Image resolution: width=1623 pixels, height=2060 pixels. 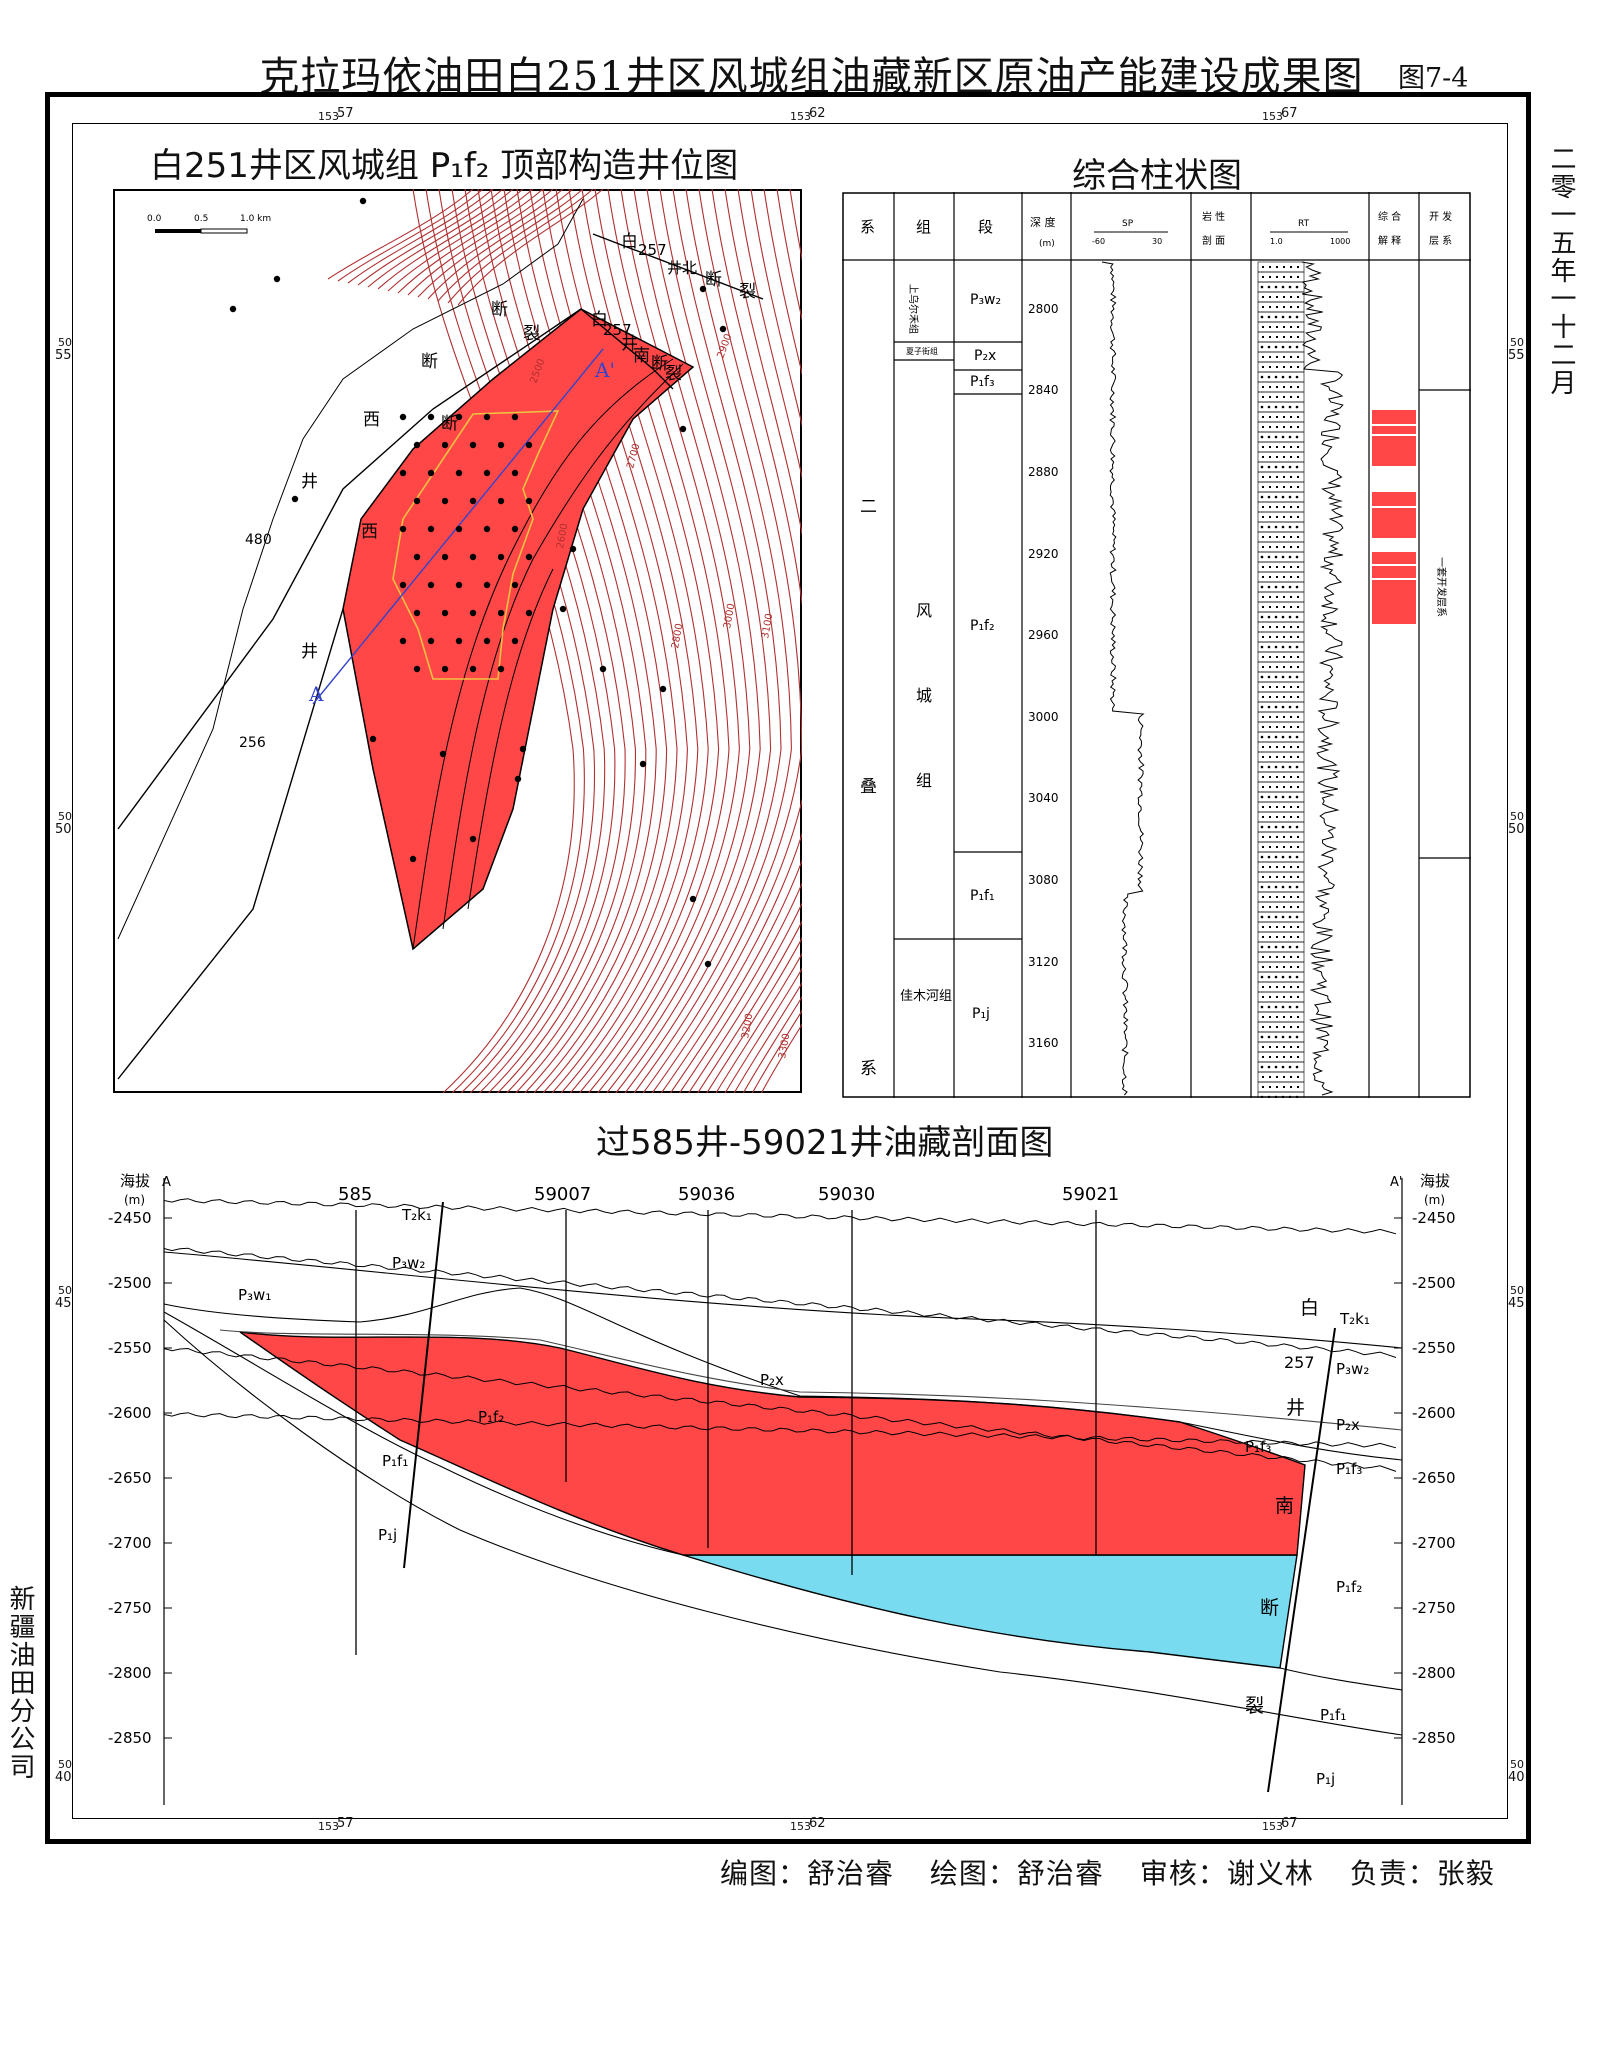 What do you see at coordinates (65, 1764) in the screenshot?
I see `grid-label-left-7: 50` at bounding box center [65, 1764].